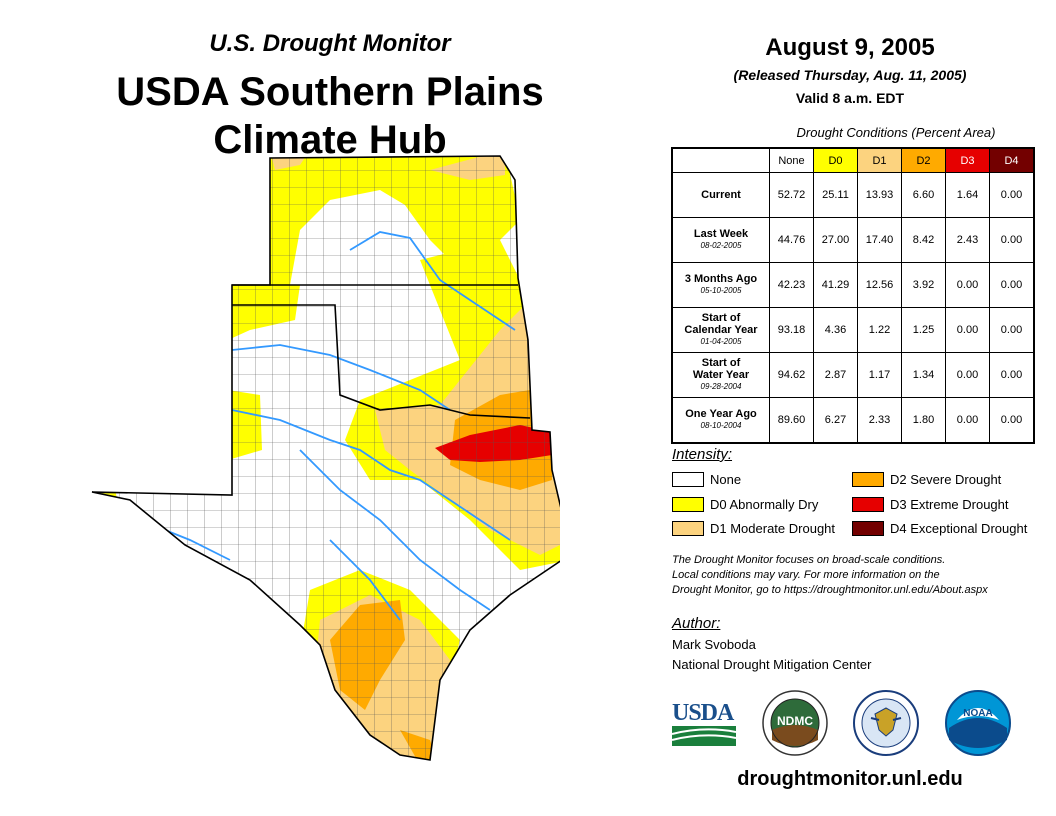  Describe the element at coordinates (791, 375) in the screenshot. I see `cell: 94.62` at that location.